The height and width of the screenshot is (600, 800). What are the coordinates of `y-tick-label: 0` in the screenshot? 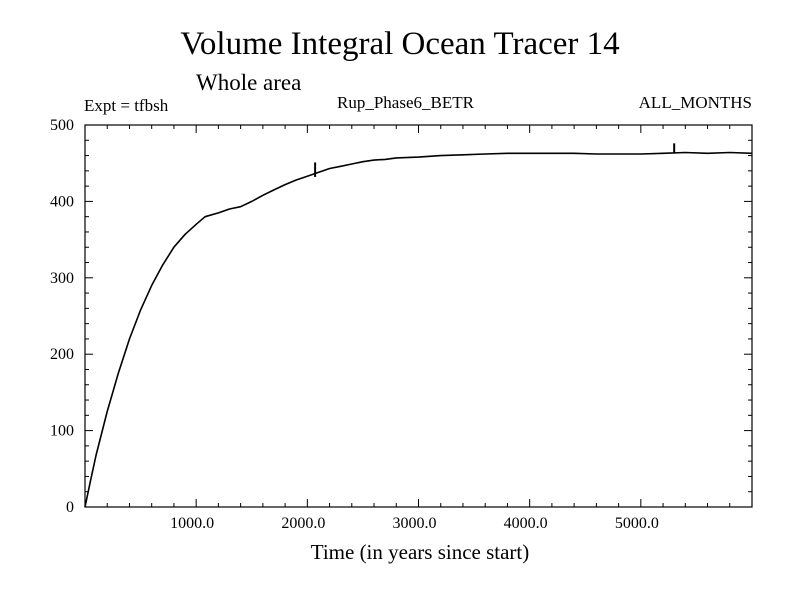 It's located at (70, 507).